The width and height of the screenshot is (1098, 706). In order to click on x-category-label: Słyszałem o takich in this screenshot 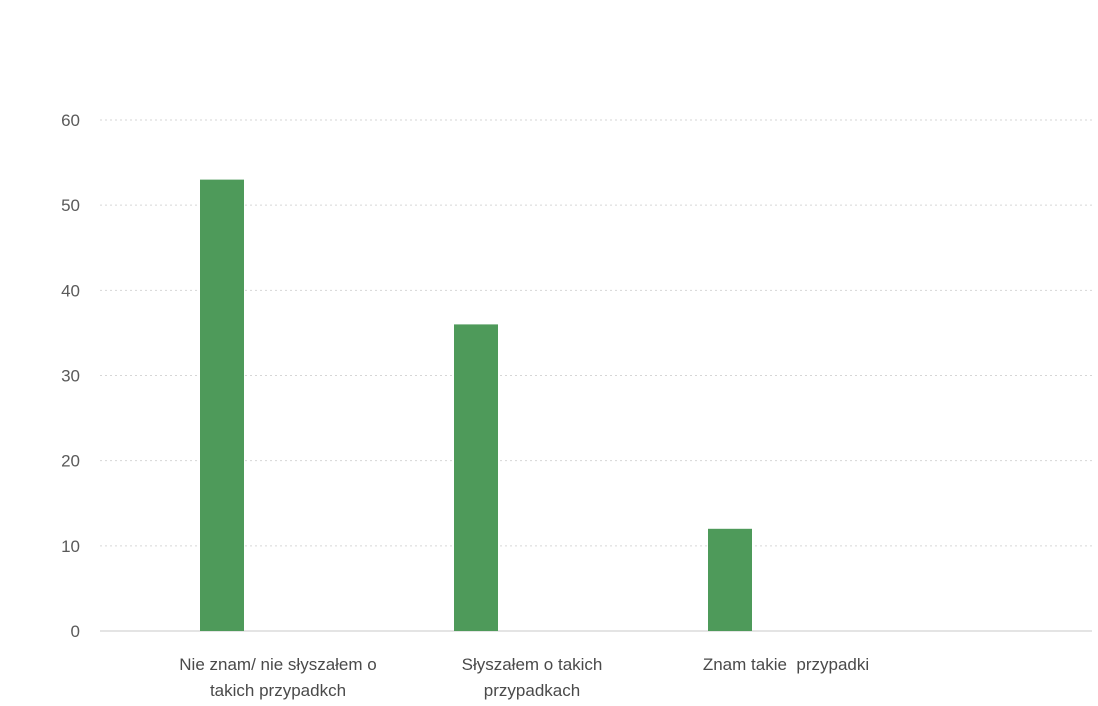, I will do `click(532, 664)`.